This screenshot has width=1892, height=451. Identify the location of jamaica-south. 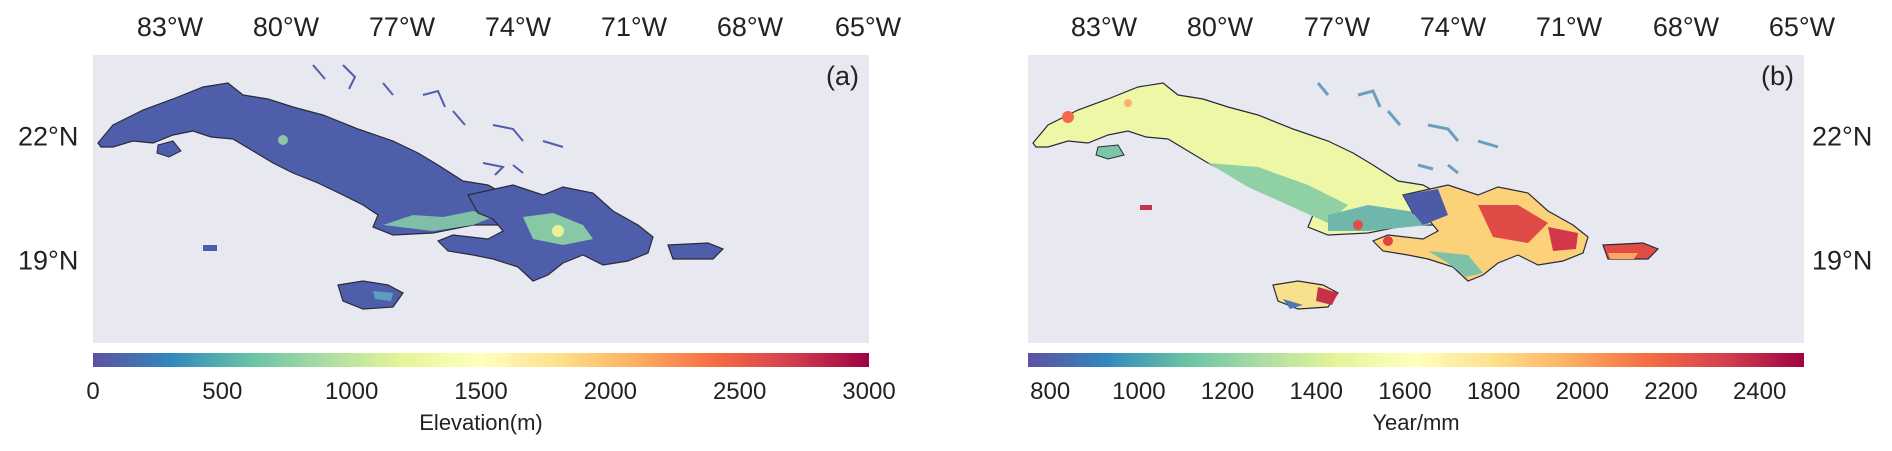
(1293, 304).